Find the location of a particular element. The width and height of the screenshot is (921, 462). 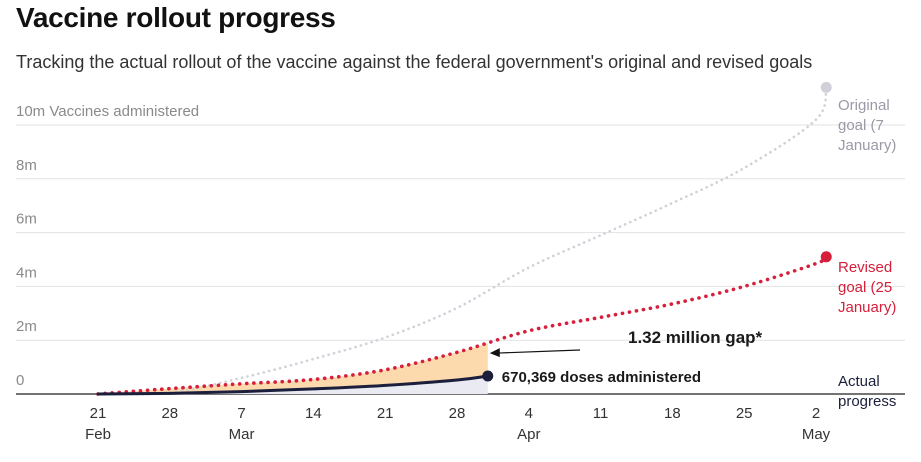

label-revised-goal-line-2: January) is located at coordinates (867, 307).